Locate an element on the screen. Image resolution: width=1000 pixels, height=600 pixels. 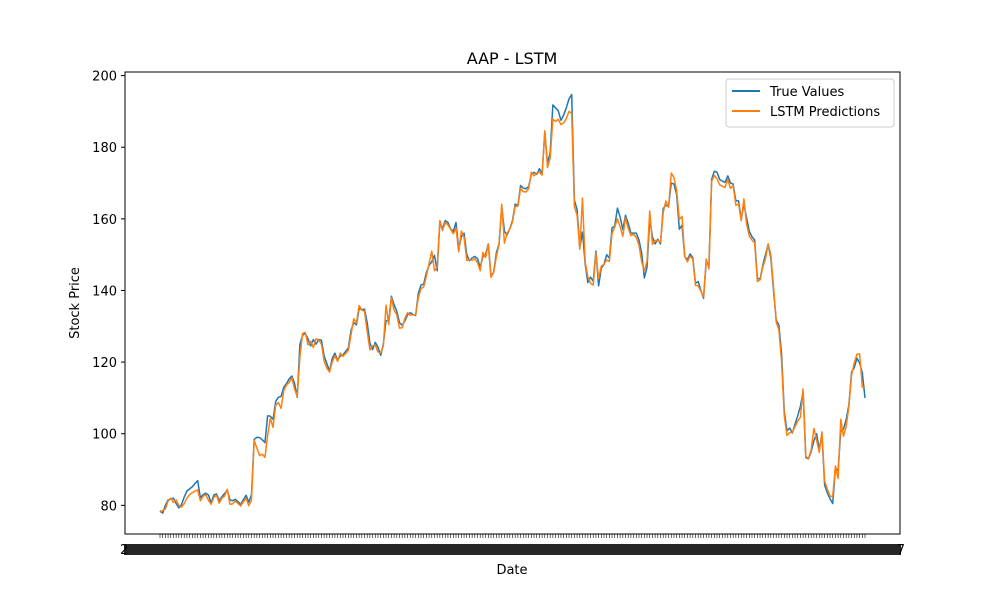
legend-label-0: True Values is located at coordinates (806, 92).